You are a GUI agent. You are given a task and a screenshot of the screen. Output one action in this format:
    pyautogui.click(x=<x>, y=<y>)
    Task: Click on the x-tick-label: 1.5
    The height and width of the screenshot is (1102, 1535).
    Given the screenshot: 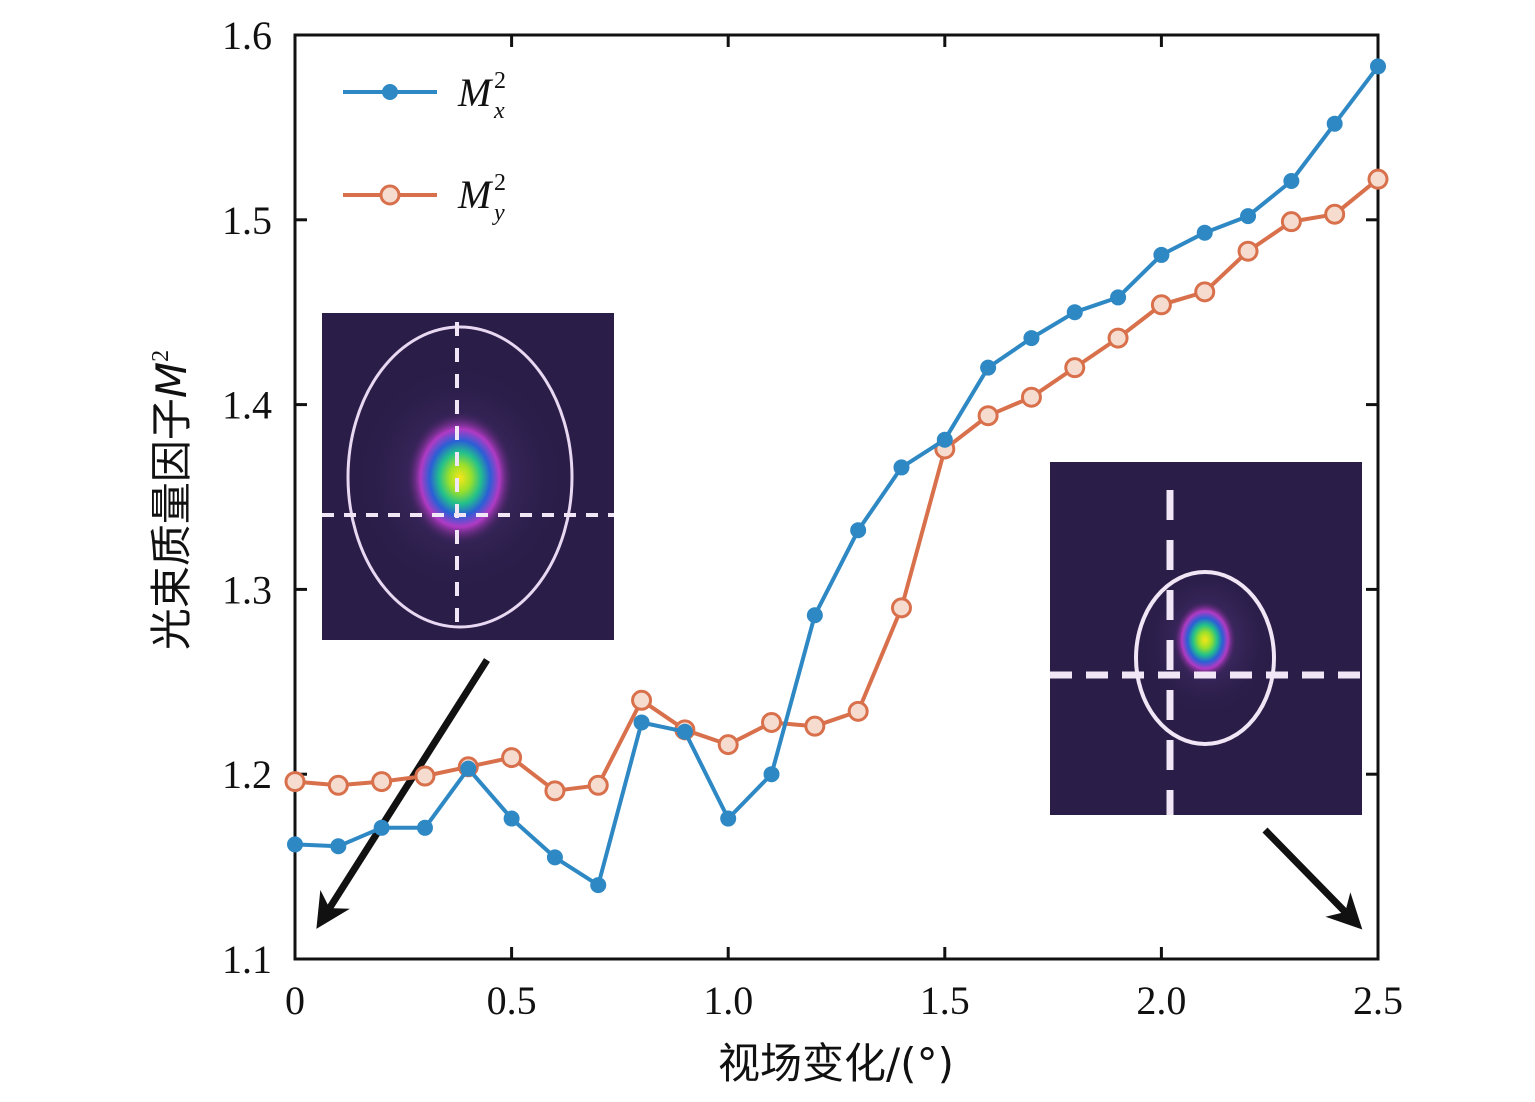 What is the action you would take?
    pyautogui.click(x=945, y=1000)
    